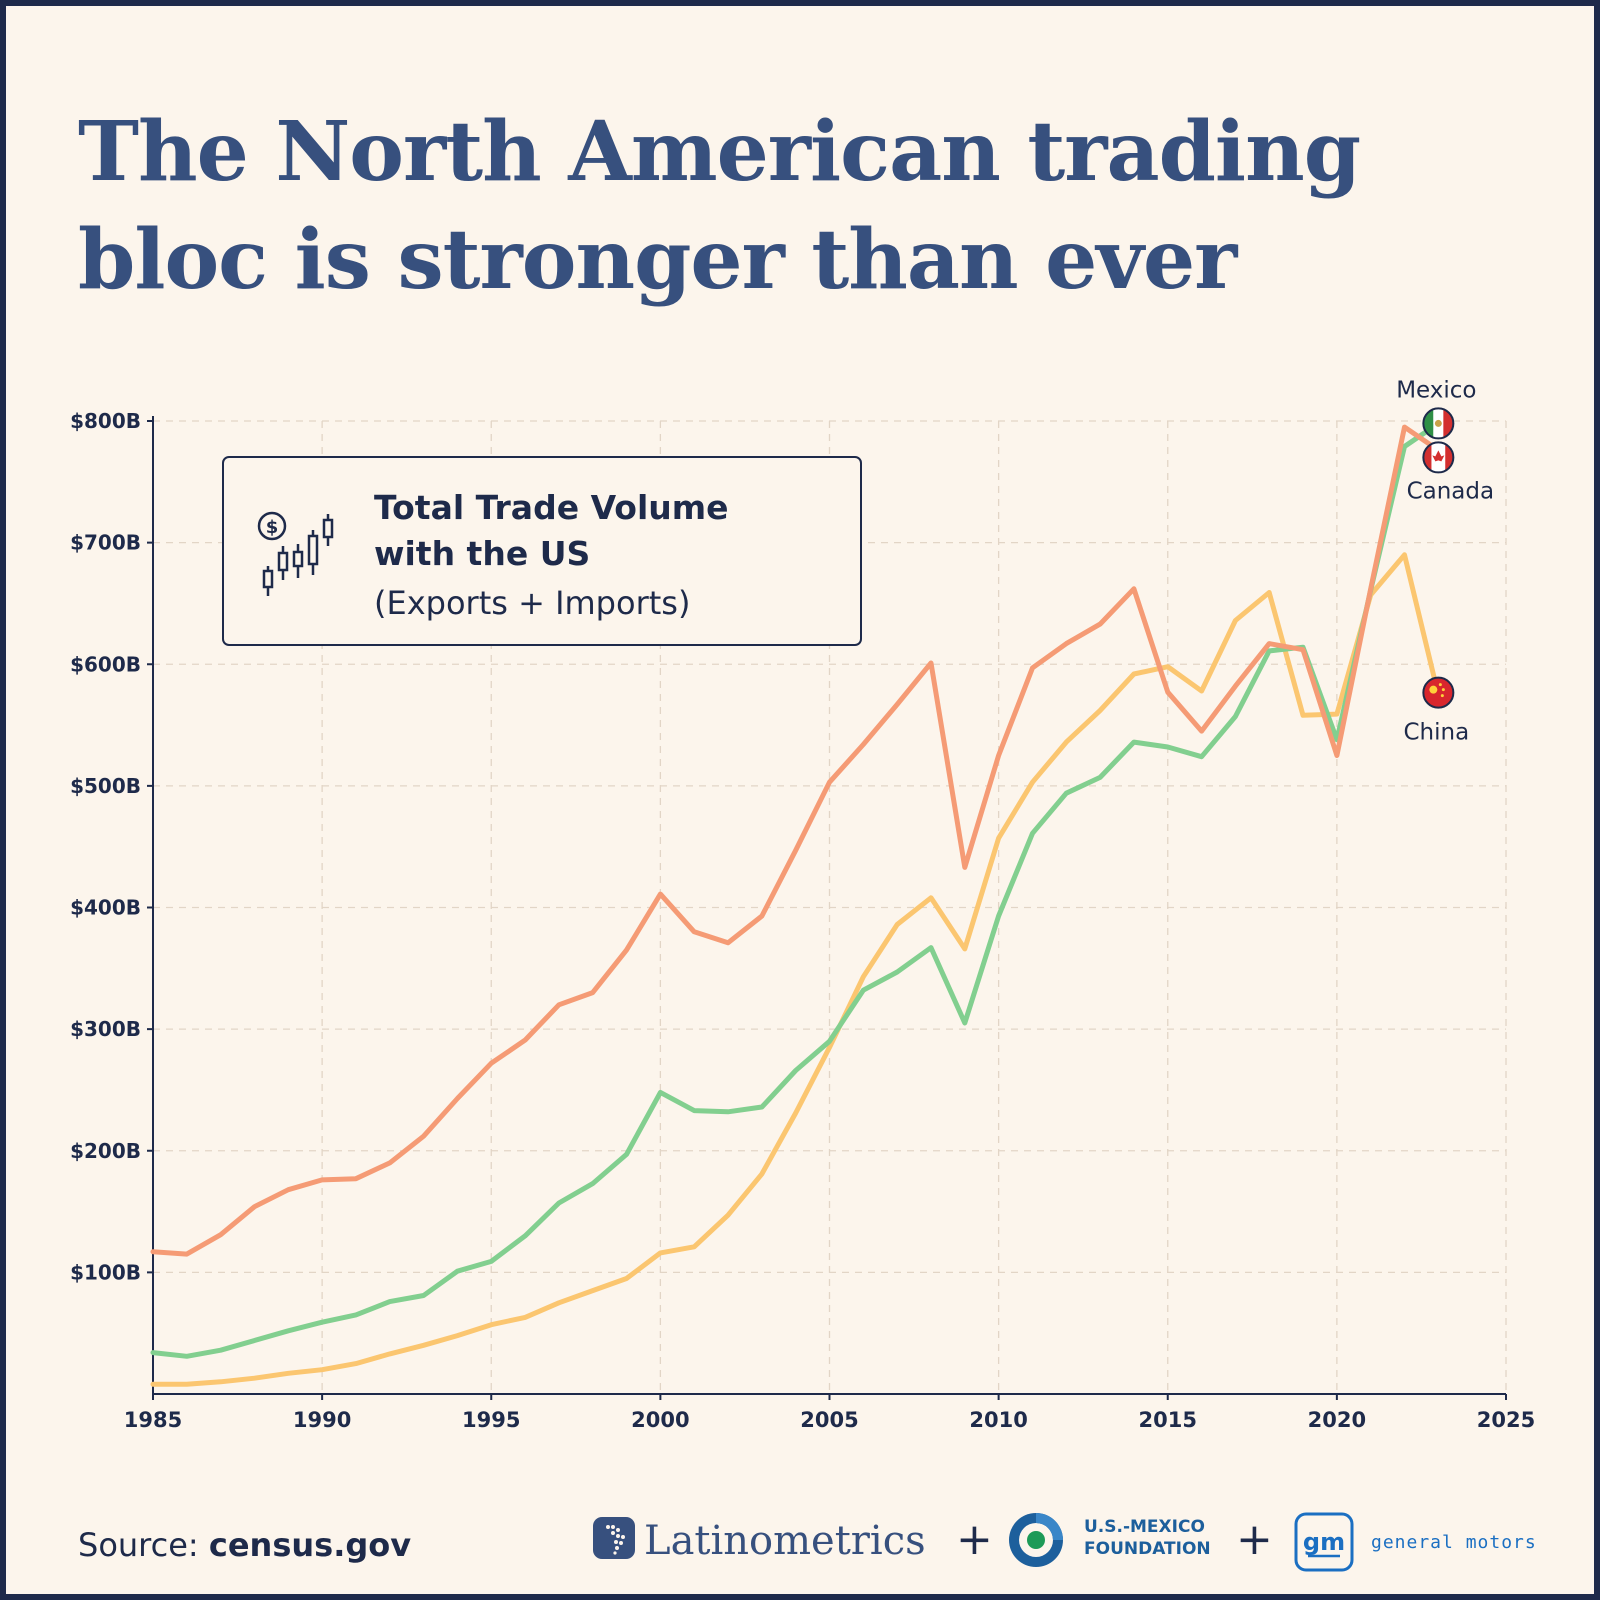 This screenshot has width=1600, height=1600. What do you see at coordinates (1445, 561) in the screenshot?
I see `series-annotations: Mexico Canada China` at bounding box center [1445, 561].